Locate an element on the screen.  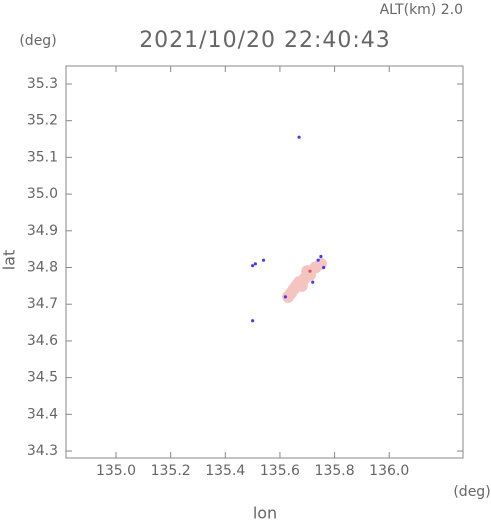
y-tick-label: 34.6 is located at coordinates (42, 341).